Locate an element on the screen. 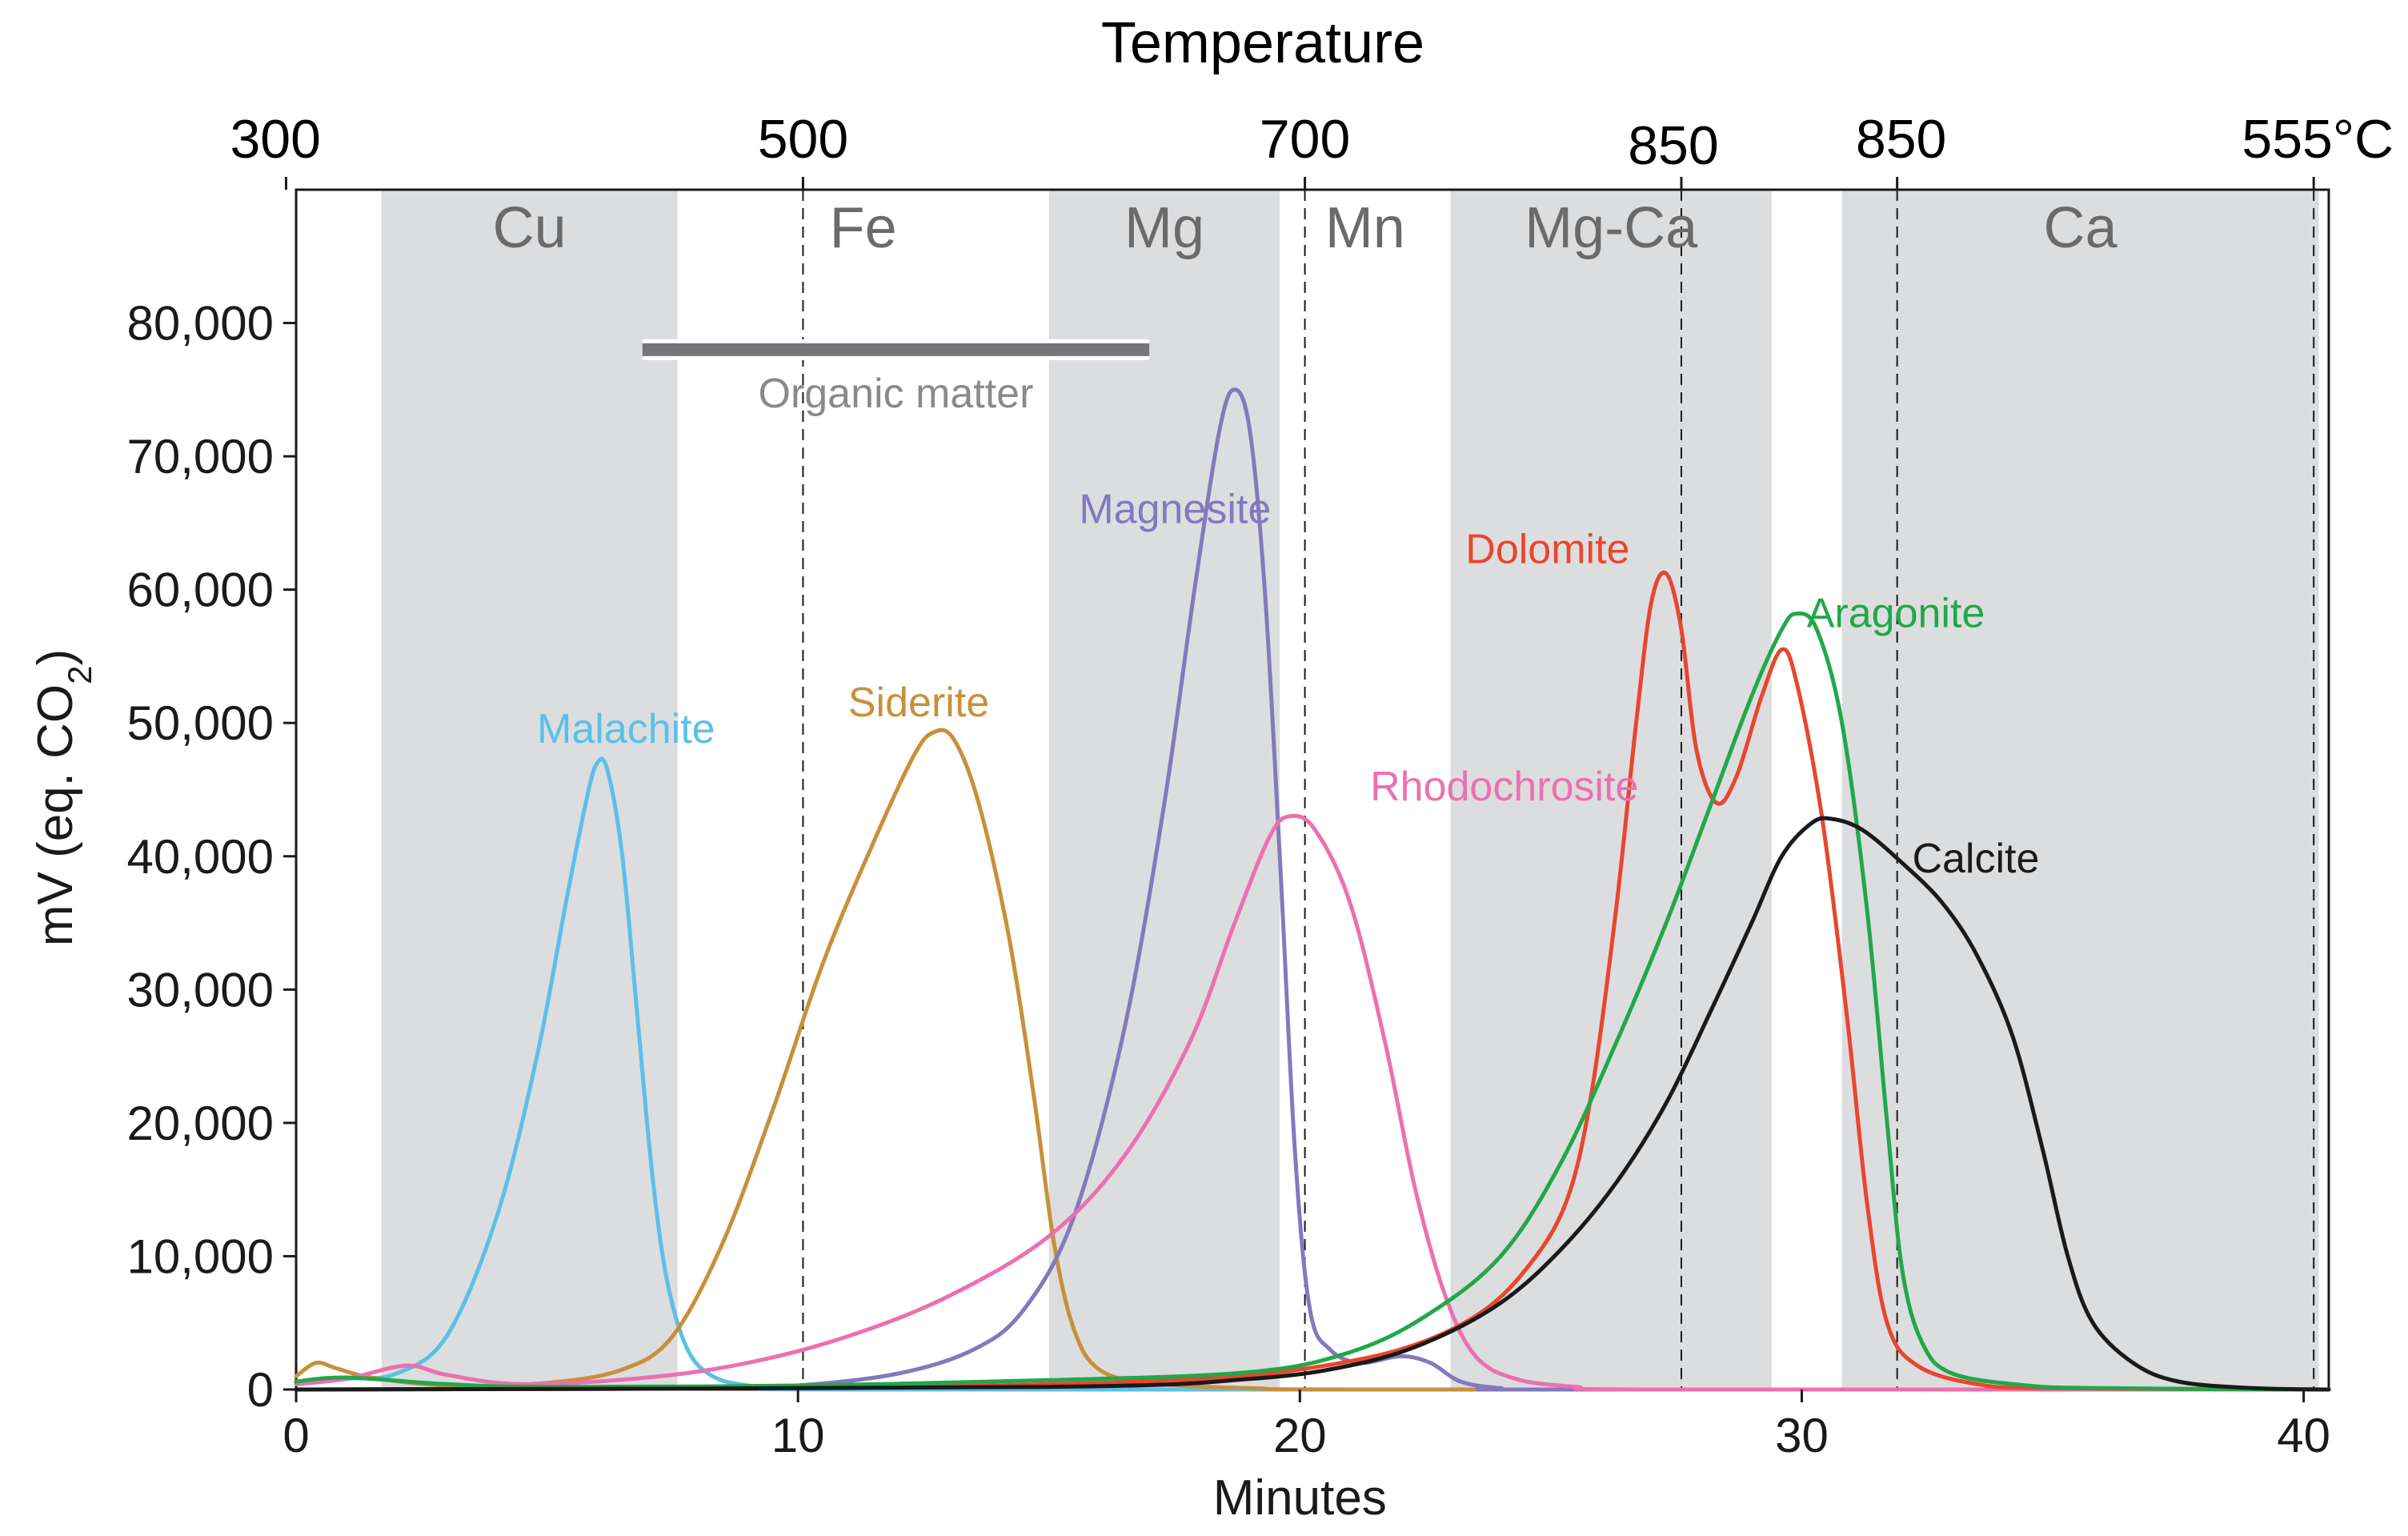  series-label-aragonite: Aragonite is located at coordinates (1896, 613).